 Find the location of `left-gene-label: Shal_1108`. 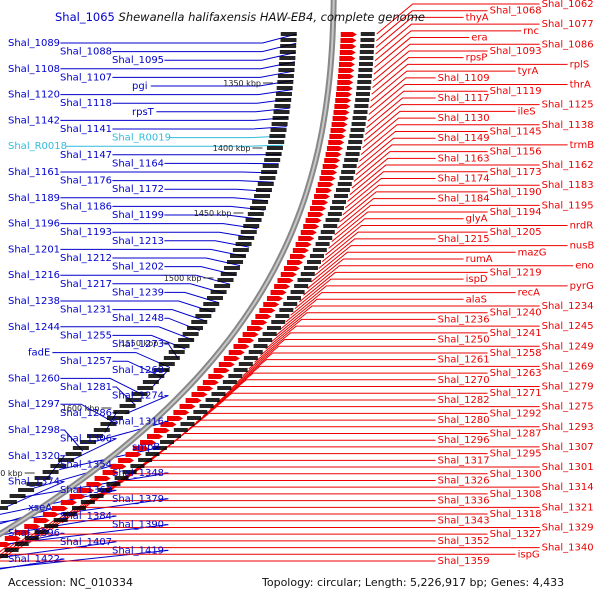

left-gene-label: Shal_1108 is located at coordinates (34, 69).